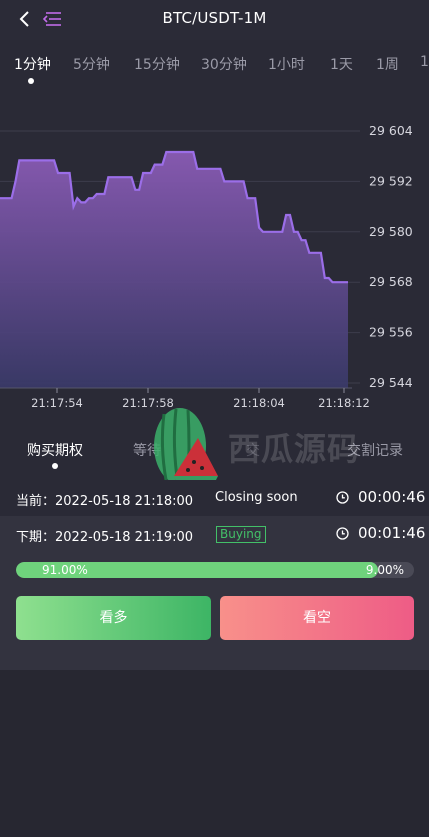 This screenshot has height=837, width=429. Describe the element at coordinates (391, 382) in the screenshot. I see `y-tick-label: 29 544` at that location.